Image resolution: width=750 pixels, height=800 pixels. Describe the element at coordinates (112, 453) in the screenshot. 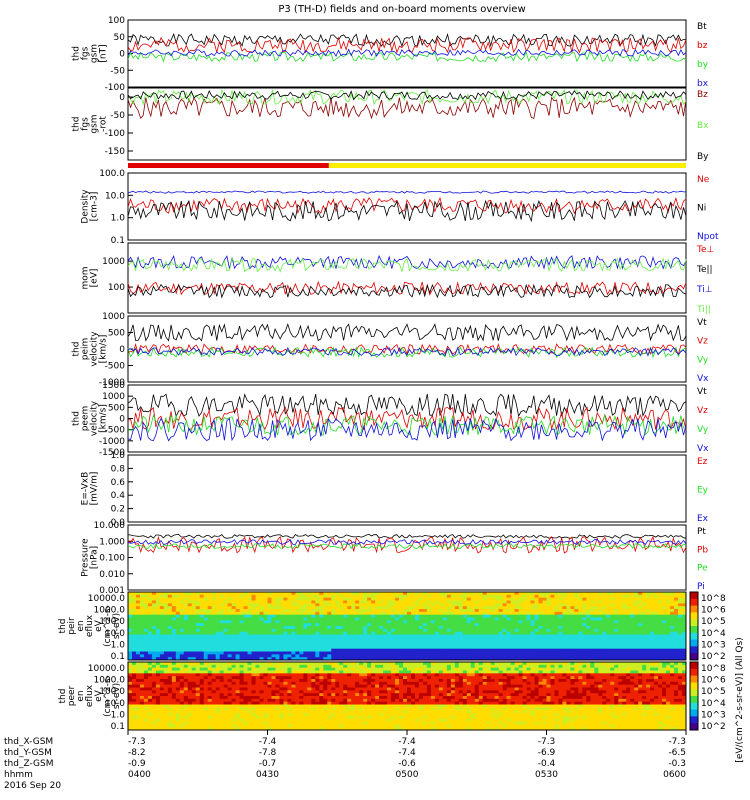

I see `tick-label: -1500` at that location.